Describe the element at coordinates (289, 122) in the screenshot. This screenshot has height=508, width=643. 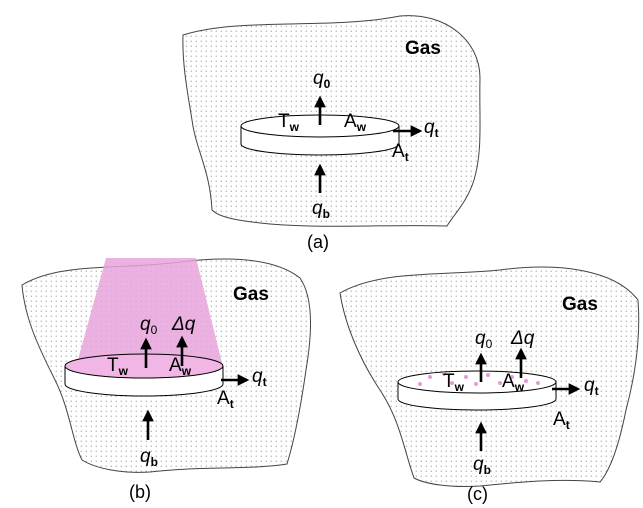
I see `tw-label-a: Tw` at that location.